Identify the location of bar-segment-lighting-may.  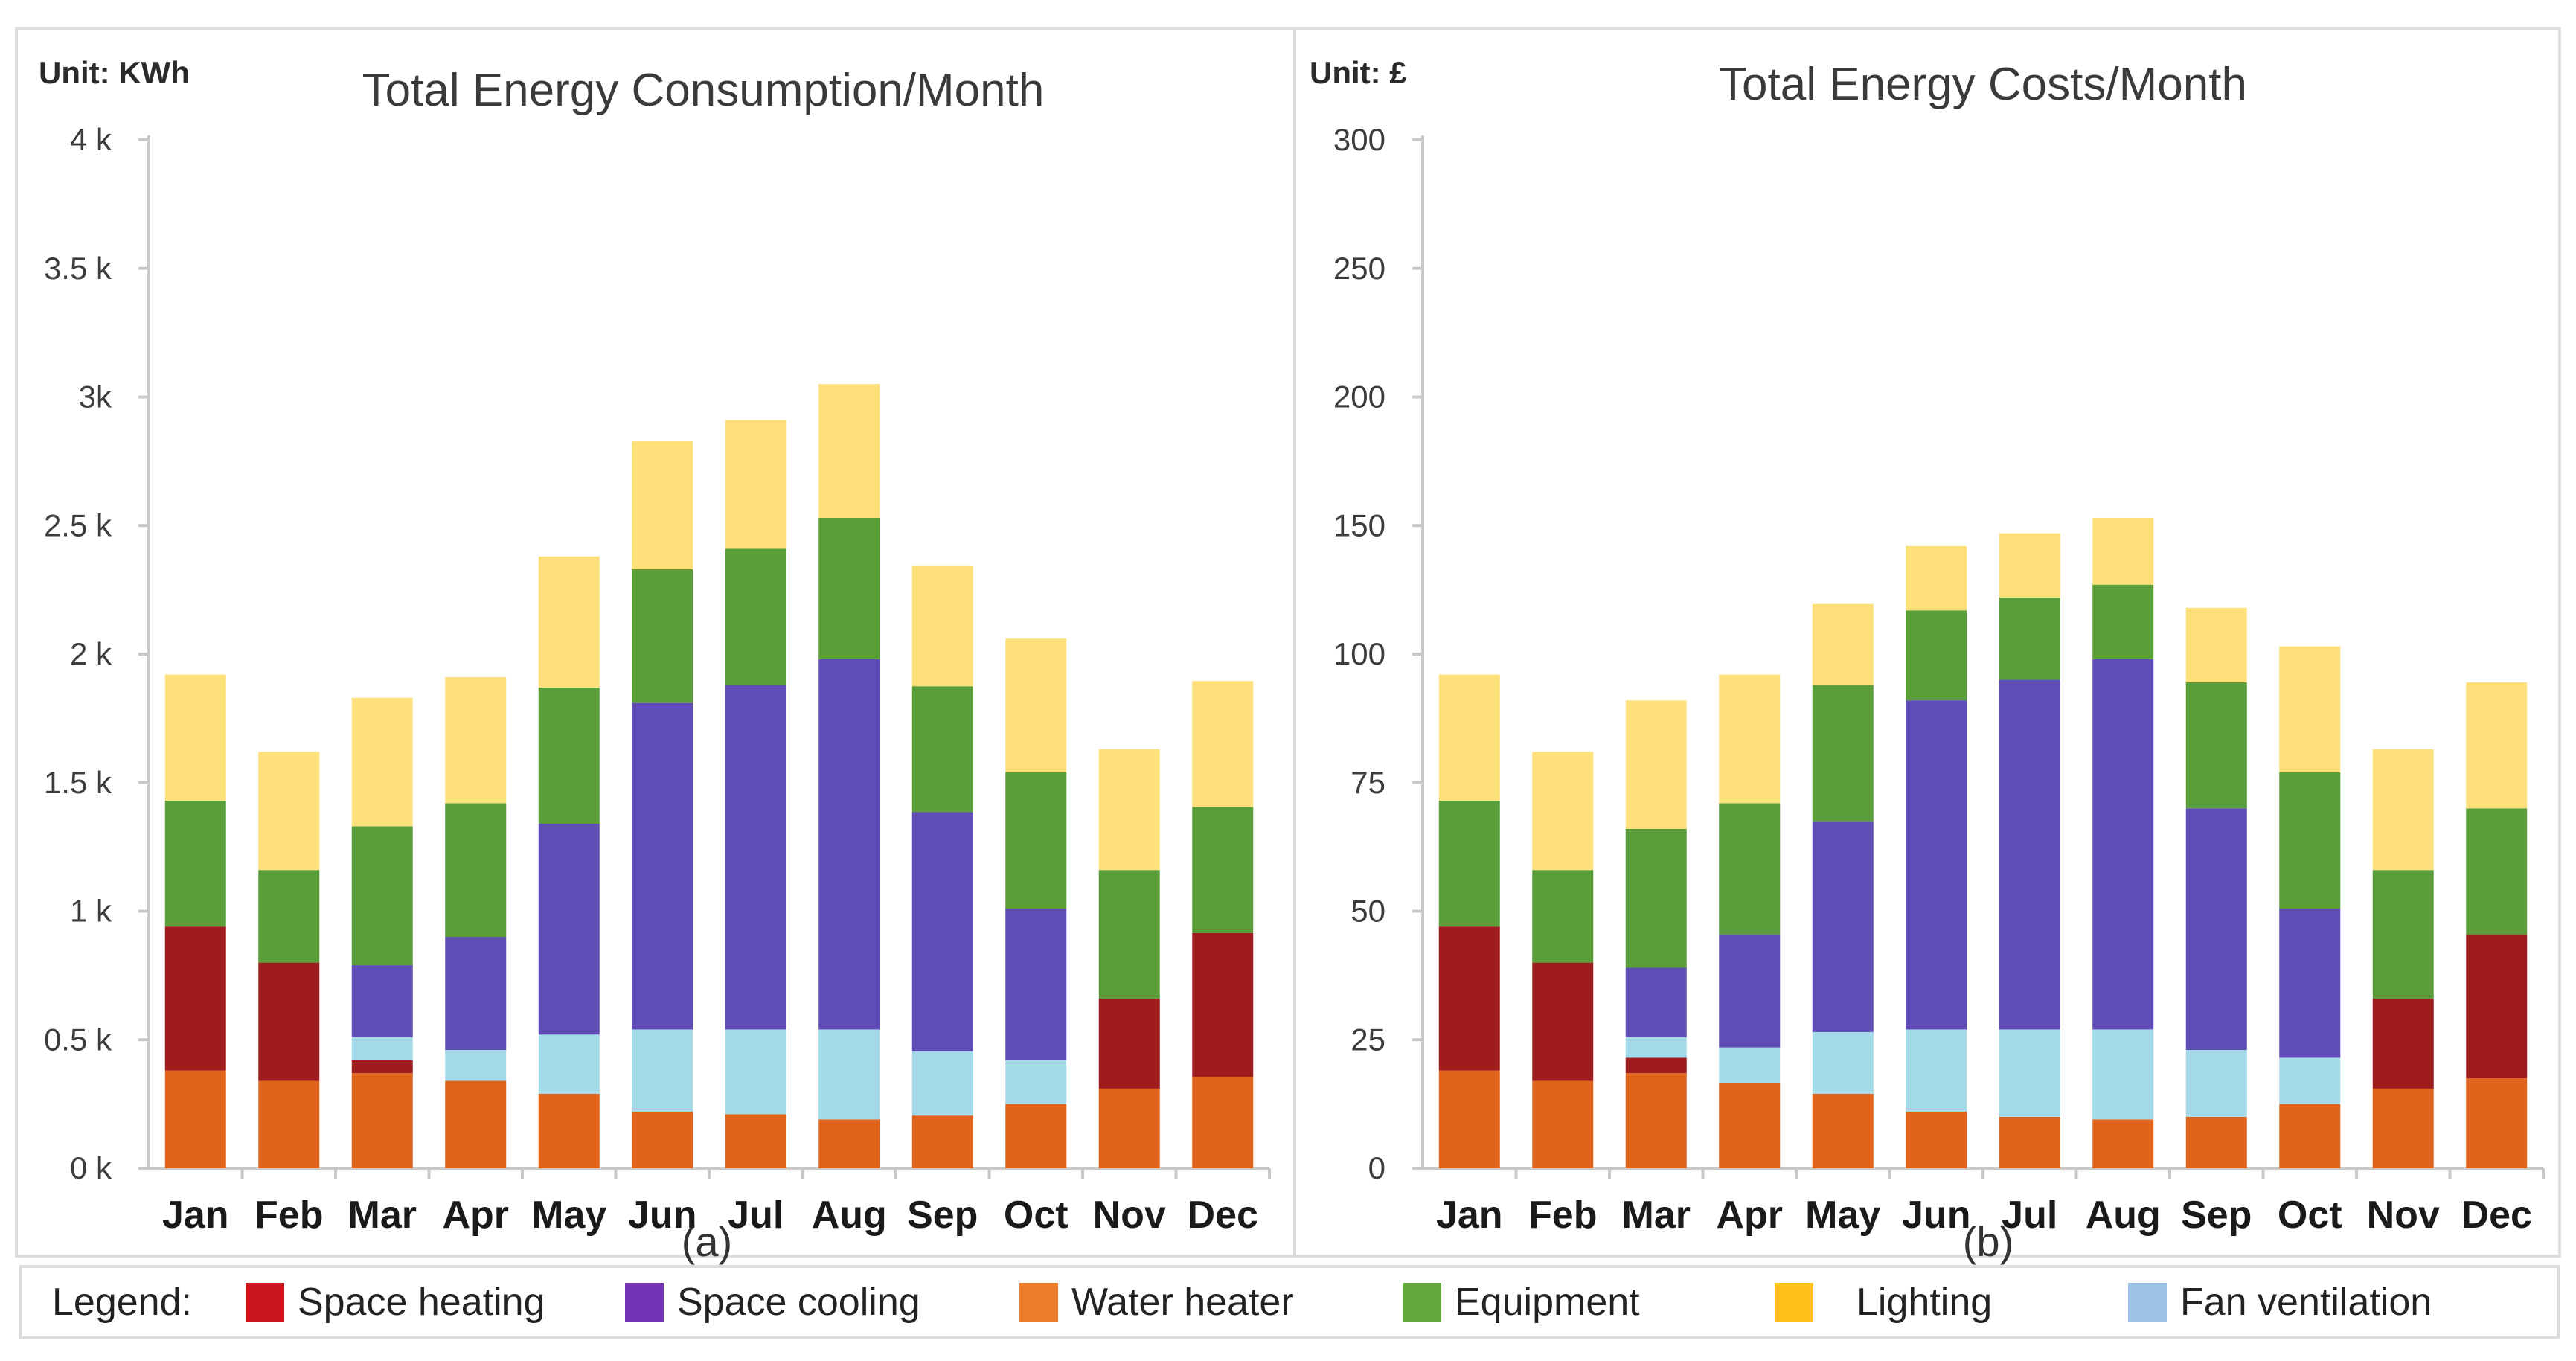
(569, 622).